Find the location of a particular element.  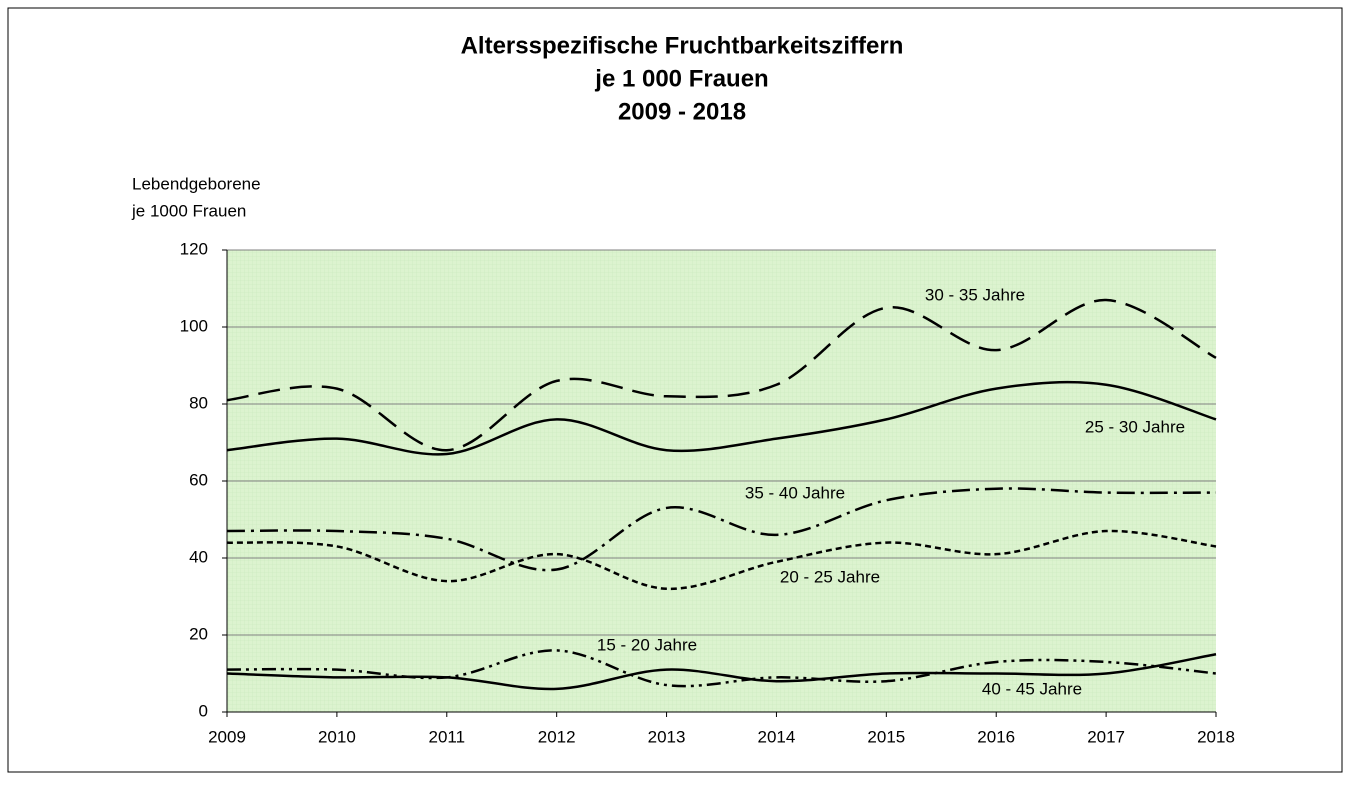

x-tick-label: 2014 is located at coordinates (777, 736).